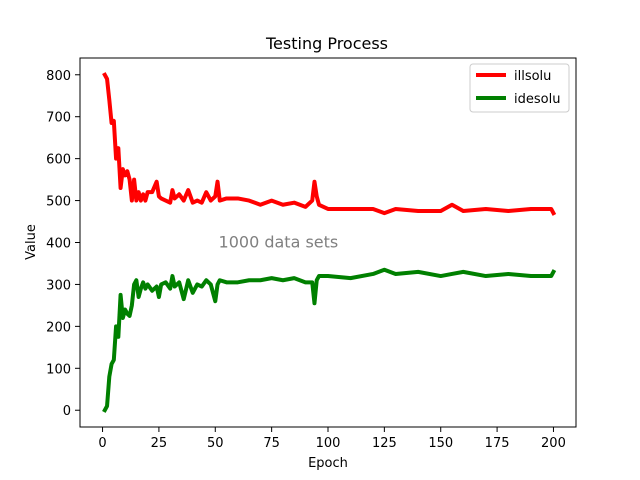  Describe the element at coordinates (58, 76) in the screenshot. I see `y-tick-label: 800` at that location.